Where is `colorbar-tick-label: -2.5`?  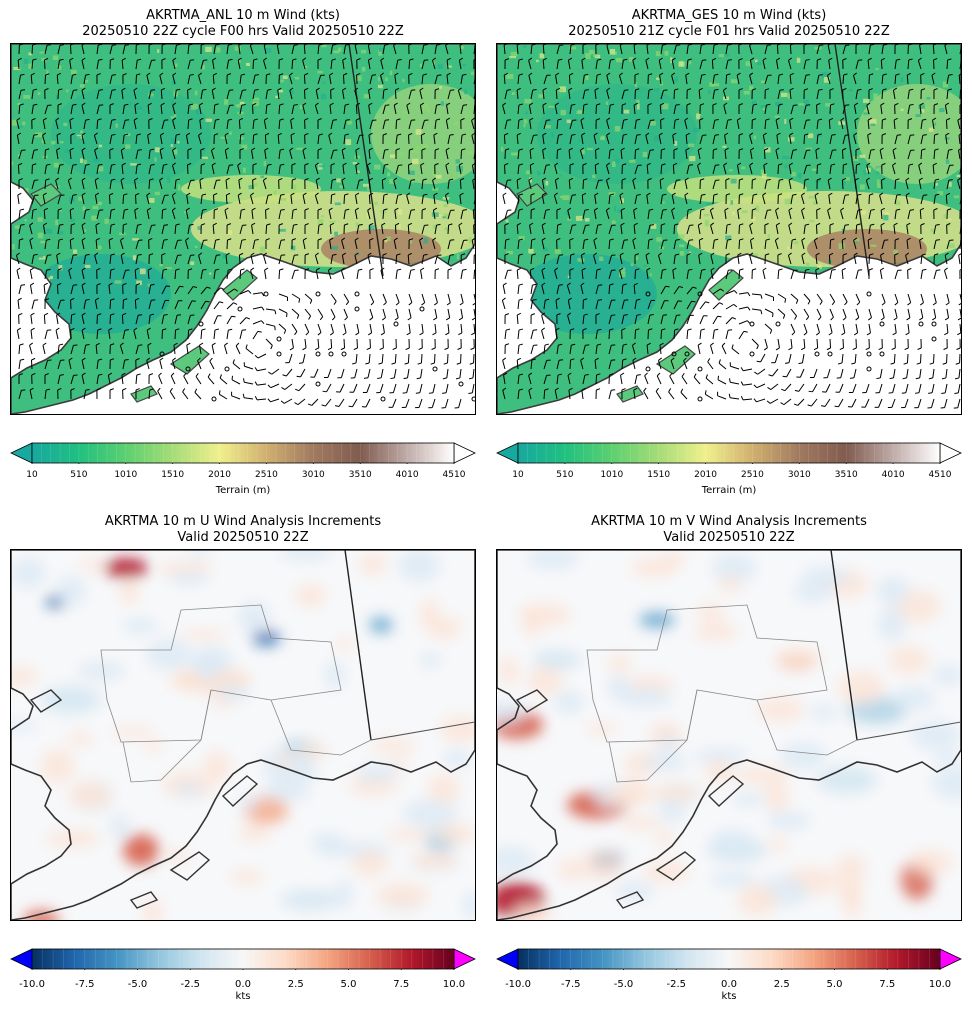 colorbar-tick-label: -2.5 is located at coordinates (190, 984).